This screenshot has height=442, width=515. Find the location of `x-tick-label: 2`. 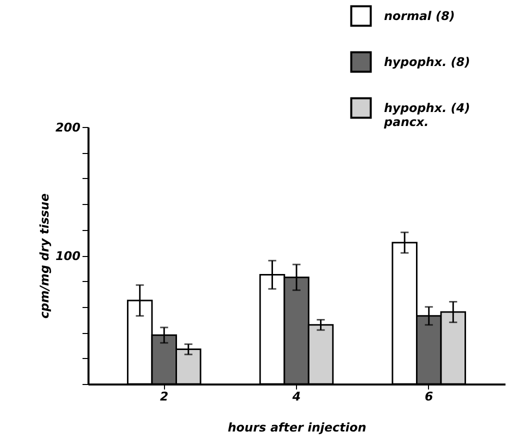

x-tick-label: 2 is located at coordinates (164, 397).